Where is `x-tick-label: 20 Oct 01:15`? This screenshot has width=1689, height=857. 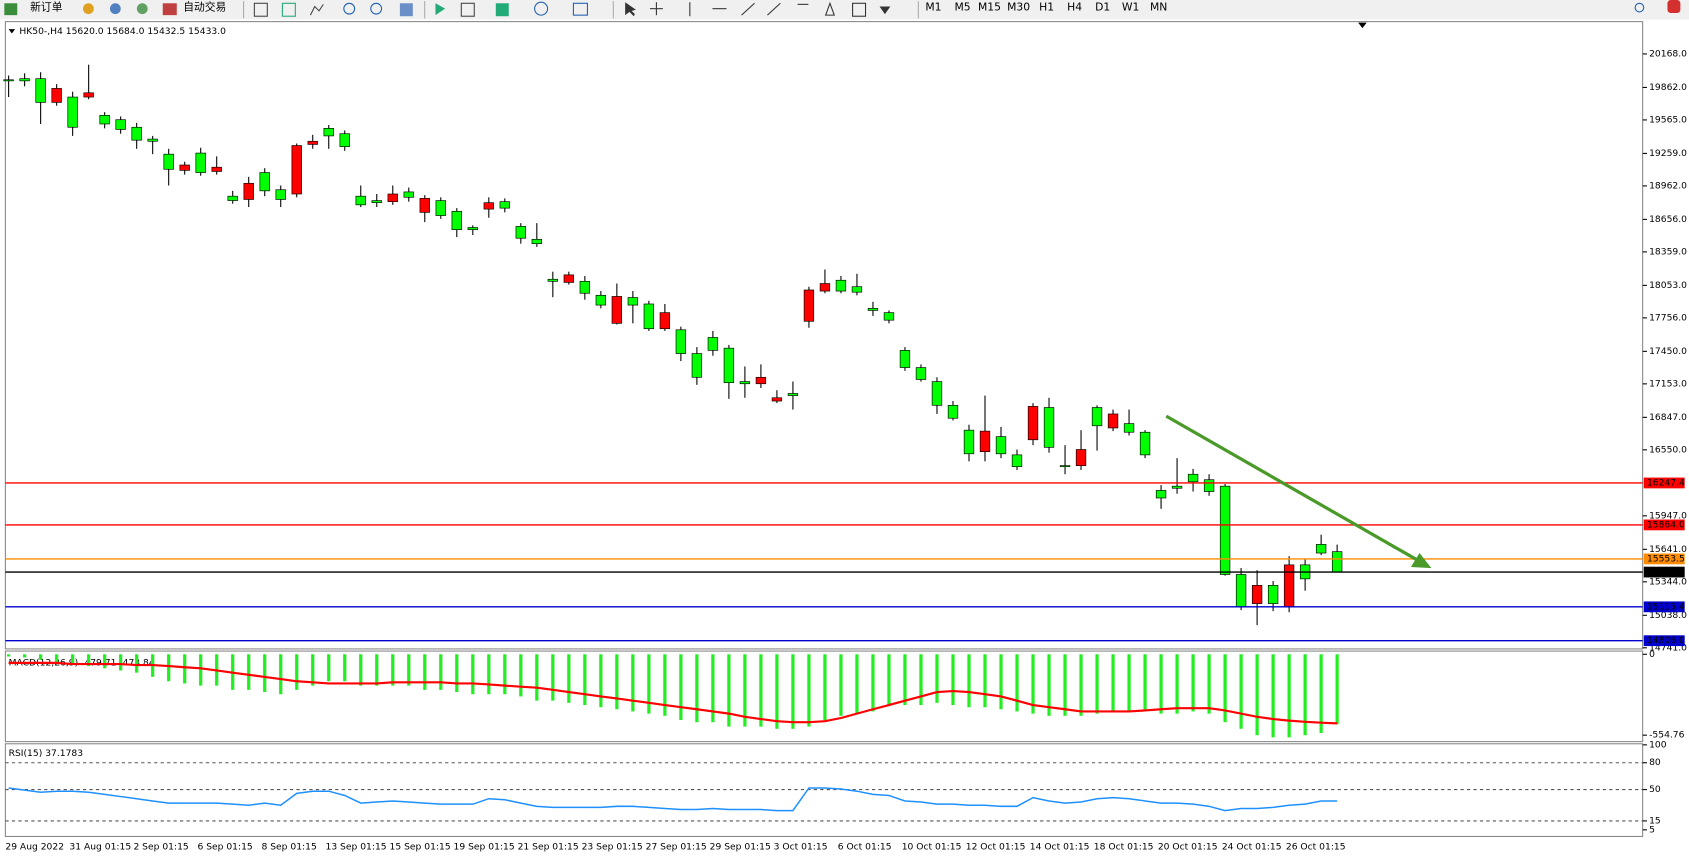
x-tick-label: 20 Oct 01:15 is located at coordinates (1188, 847).